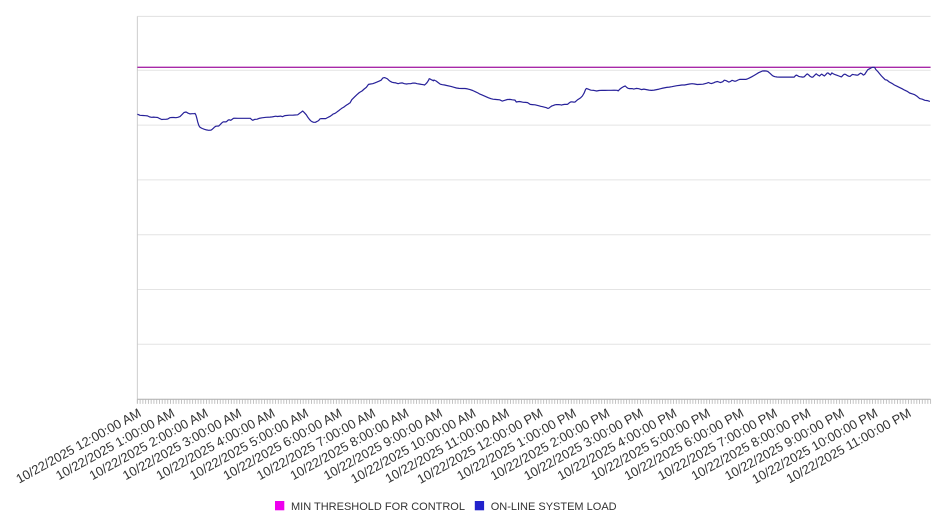  I want to click on svg-text: MIN THRESHOLD FOR CONTROL, so click(378, 507).